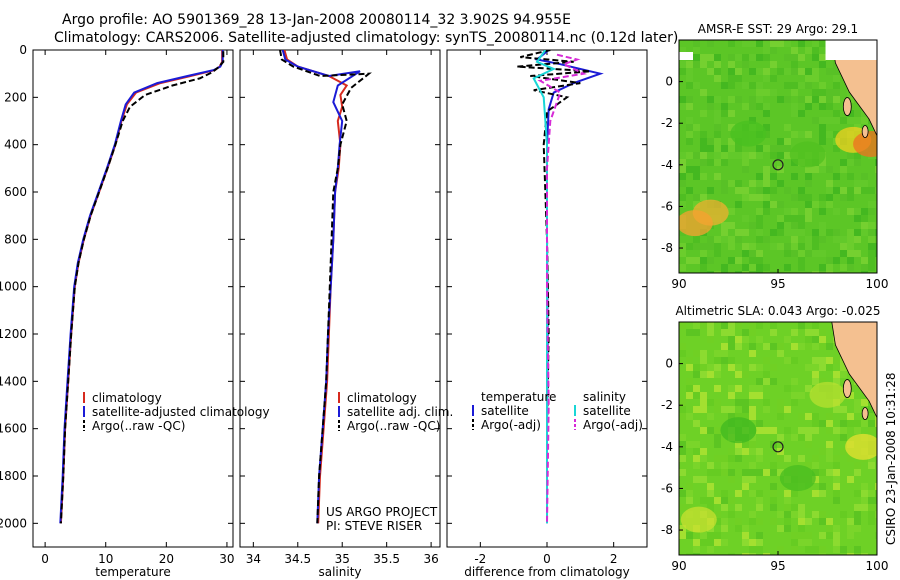  Describe the element at coordinates (667, 165) in the screenshot. I see `sst-map-ytick-label: -4` at that location.